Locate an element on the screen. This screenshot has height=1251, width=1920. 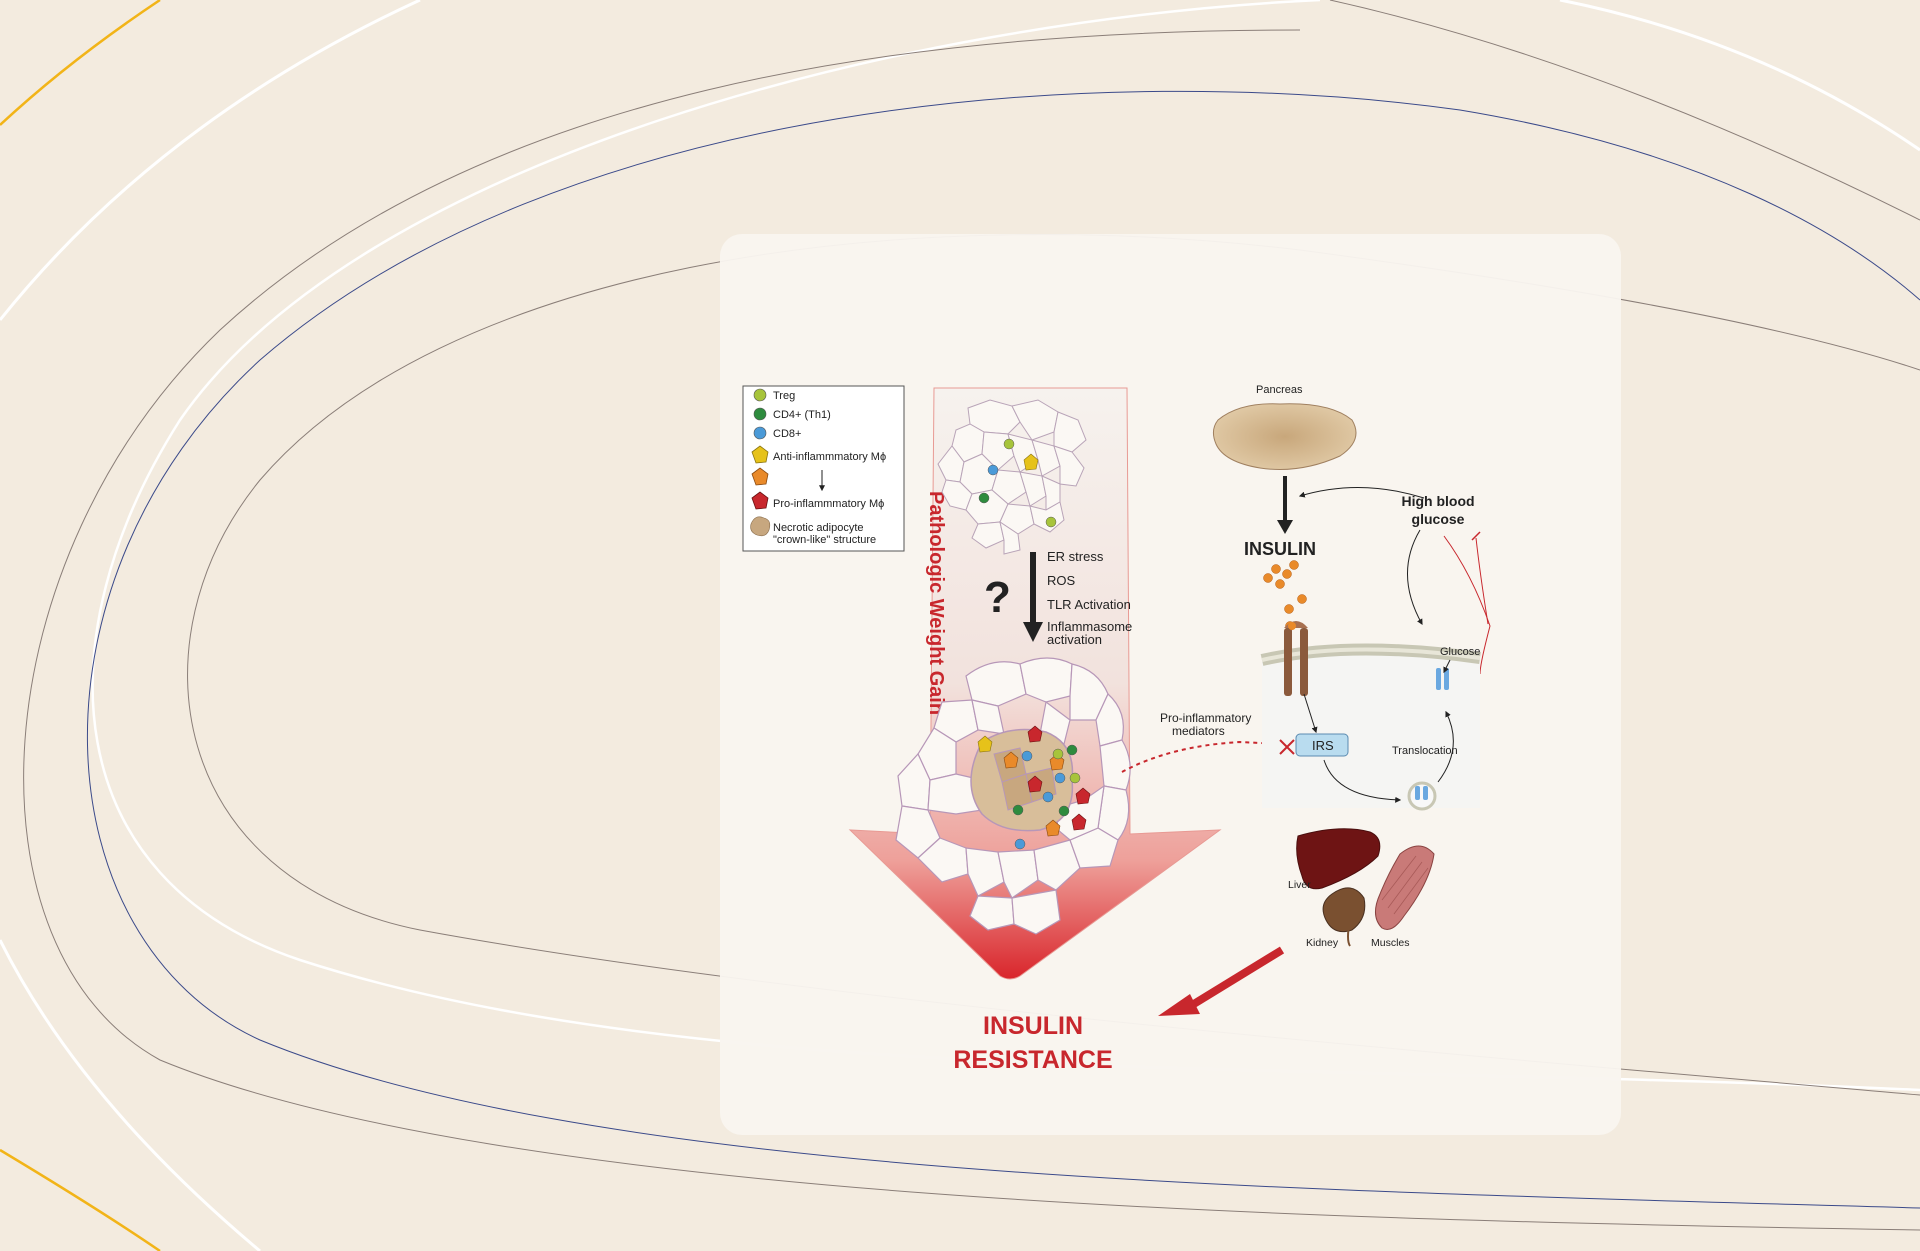
insulin-resistance-line1: INSULIN is located at coordinates (1033, 1026).